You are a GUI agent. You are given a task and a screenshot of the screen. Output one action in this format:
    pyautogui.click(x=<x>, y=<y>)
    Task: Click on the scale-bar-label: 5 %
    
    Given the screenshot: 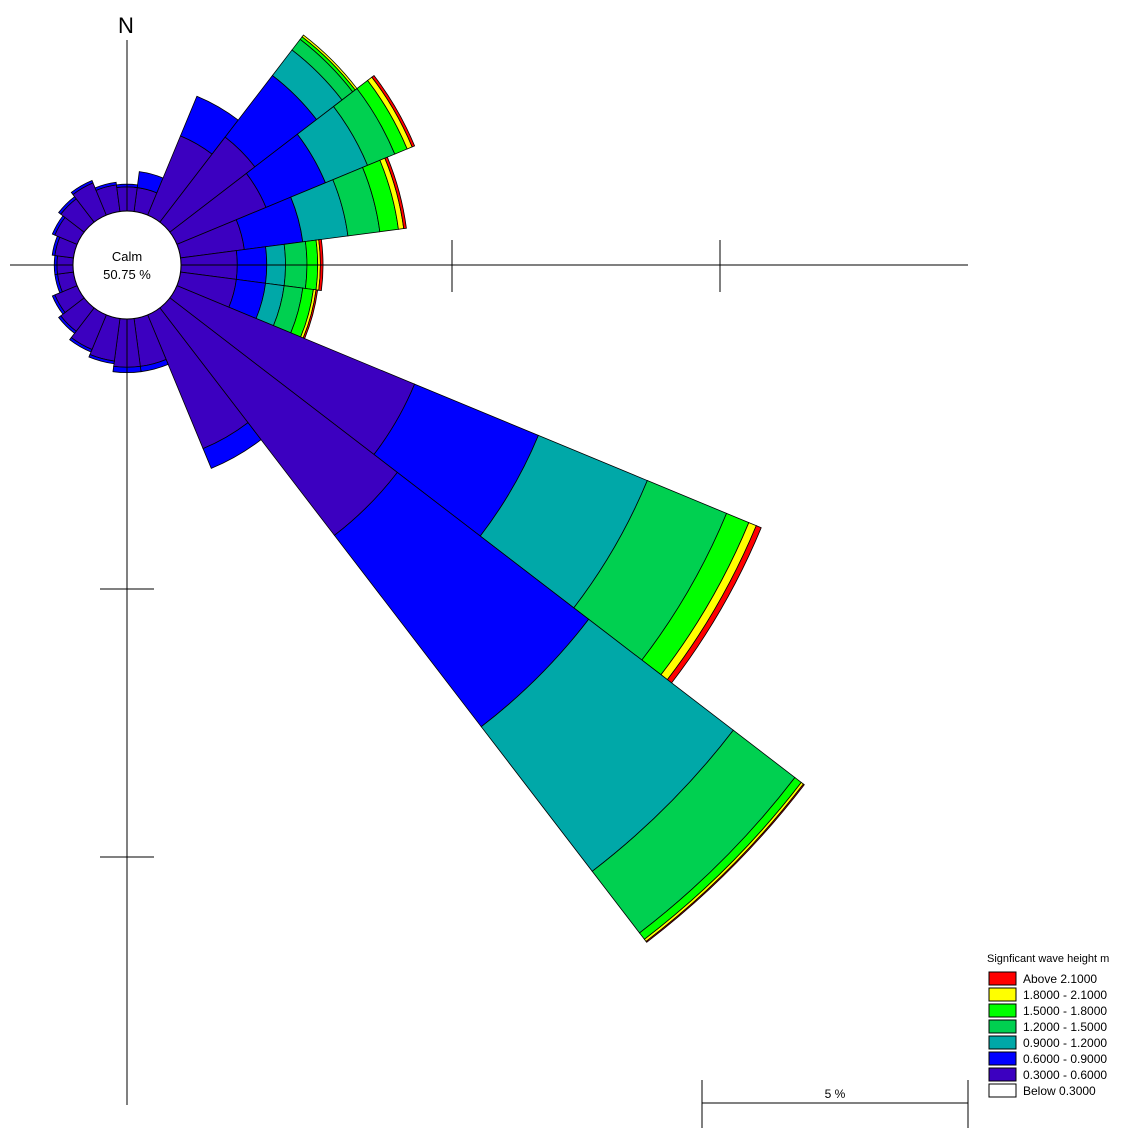 What is the action you would take?
    pyautogui.click(x=835, y=1094)
    